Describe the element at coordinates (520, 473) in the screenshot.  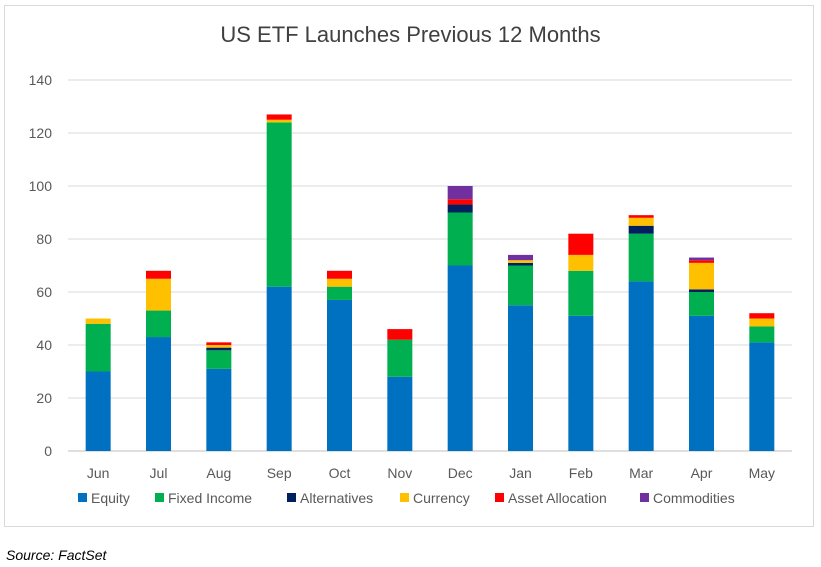
I see `x-tick-label: Jan` at that location.